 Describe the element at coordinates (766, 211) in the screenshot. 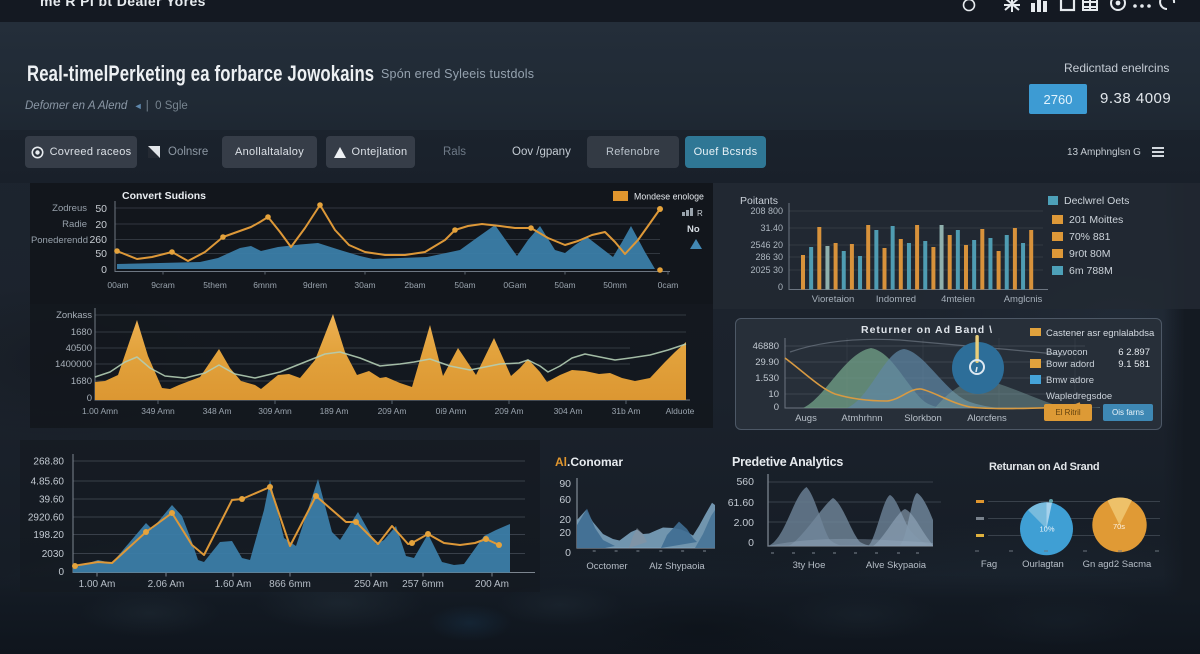

I see `svg-text: 208 800` at that location.